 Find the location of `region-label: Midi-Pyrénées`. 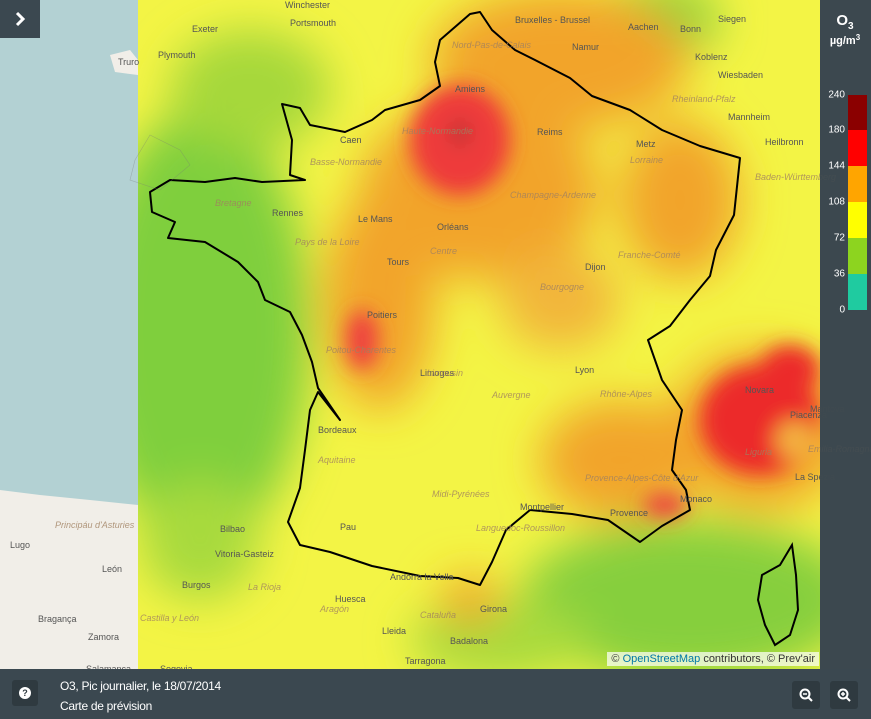

region-label: Midi-Pyrénées is located at coordinates (461, 494).